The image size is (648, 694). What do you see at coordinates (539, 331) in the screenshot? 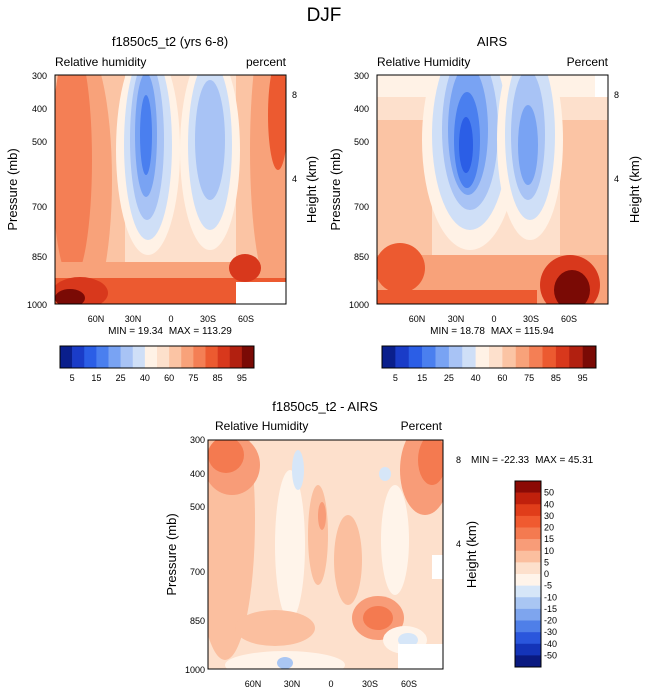
I see `max-value: 115.94` at bounding box center [539, 331].